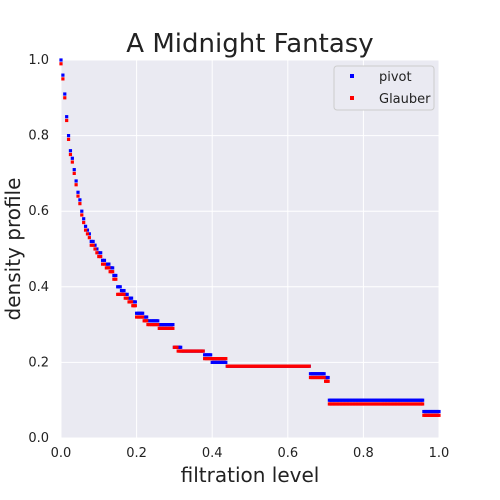 The width and height of the screenshot is (500, 500). I want to click on legend-marker-glauber, so click(352, 98).